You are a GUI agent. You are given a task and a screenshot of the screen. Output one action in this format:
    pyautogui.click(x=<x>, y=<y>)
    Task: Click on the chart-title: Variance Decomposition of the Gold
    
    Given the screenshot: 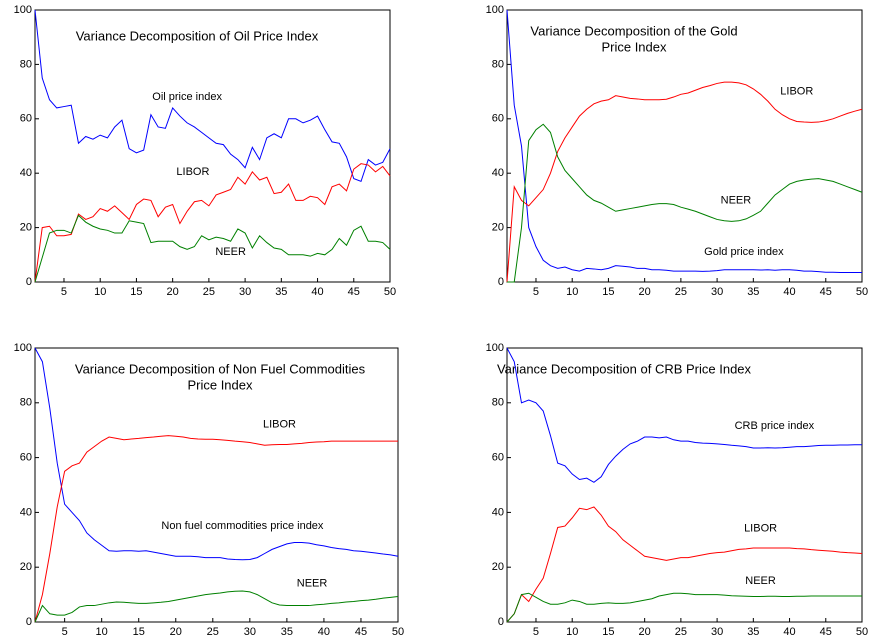 What is the action you would take?
    pyautogui.click(x=633, y=30)
    